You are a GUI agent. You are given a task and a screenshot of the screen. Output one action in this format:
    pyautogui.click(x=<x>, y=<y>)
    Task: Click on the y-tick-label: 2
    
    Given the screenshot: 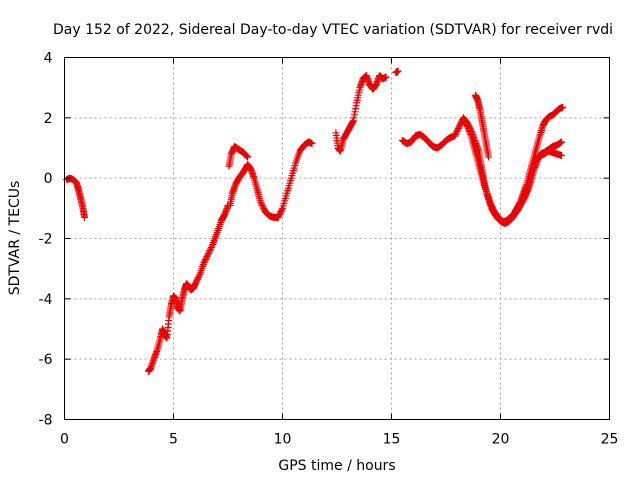 What is the action you would take?
    pyautogui.click(x=48, y=119)
    